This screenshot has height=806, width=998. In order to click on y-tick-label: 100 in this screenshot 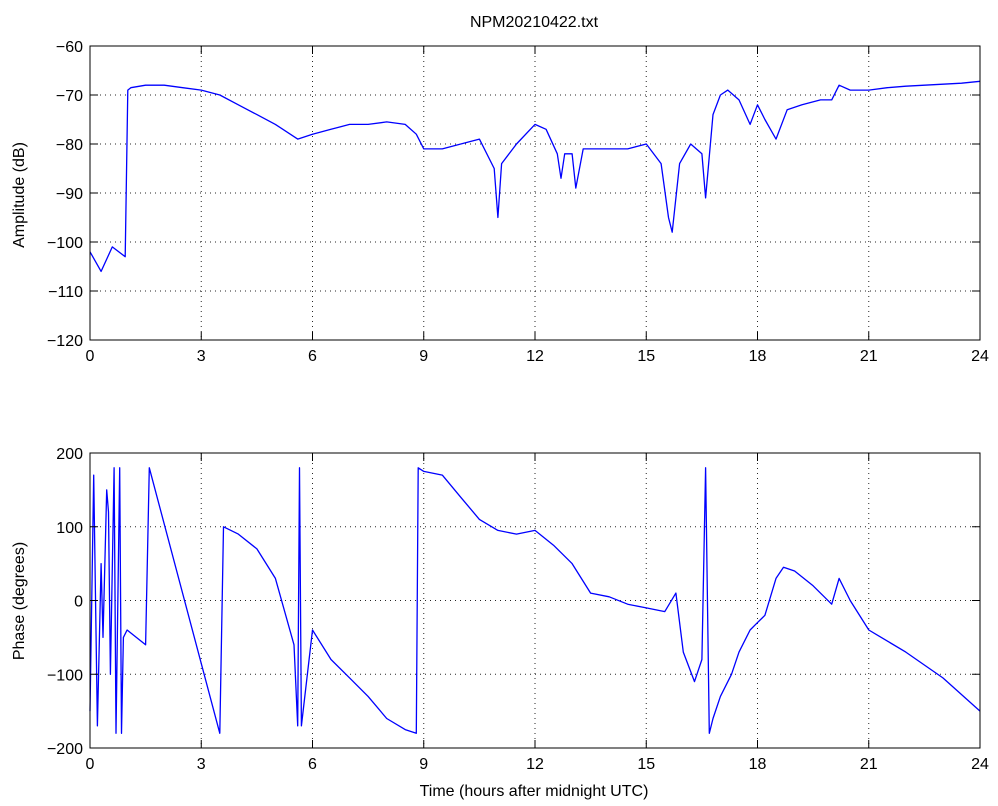, I will do `click(69, 528)`.